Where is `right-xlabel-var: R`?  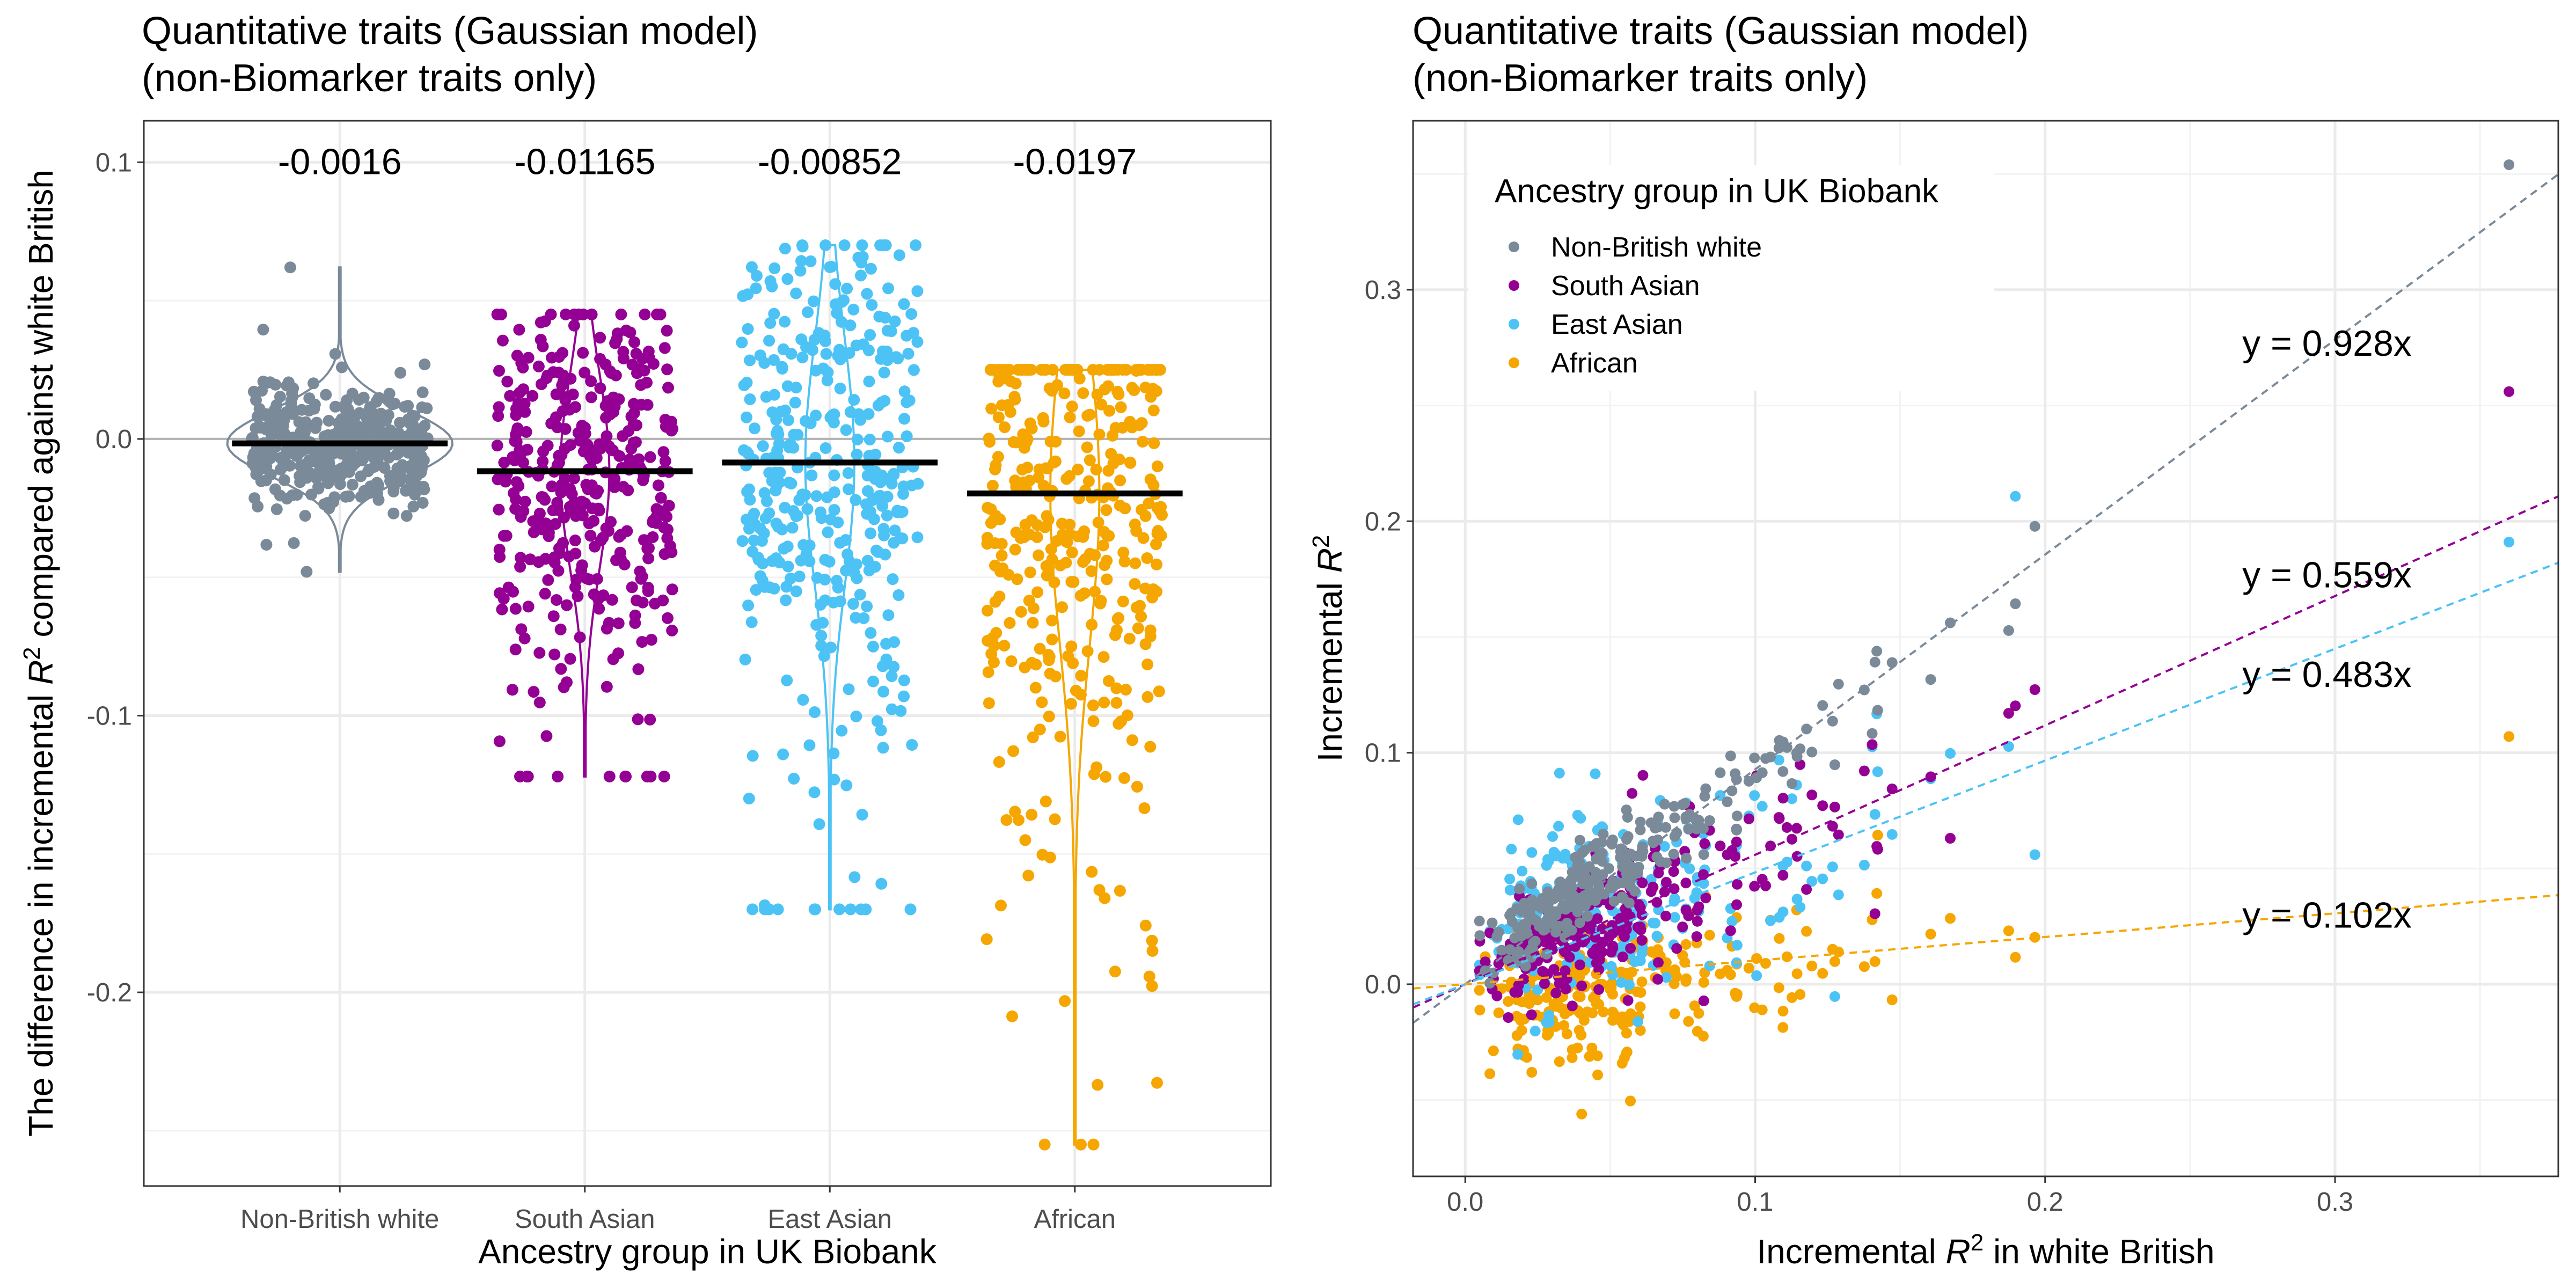 right-xlabel-var: R is located at coordinates (1958, 1251).